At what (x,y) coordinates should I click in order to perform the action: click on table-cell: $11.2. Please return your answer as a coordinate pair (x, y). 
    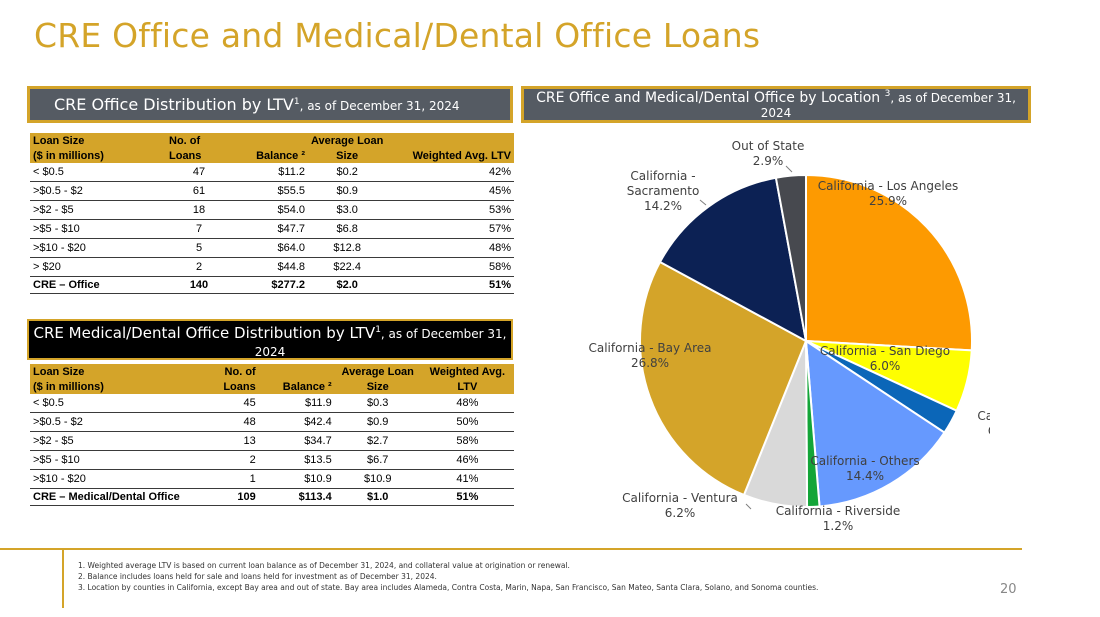
    Looking at the image, I should click on (270, 172).